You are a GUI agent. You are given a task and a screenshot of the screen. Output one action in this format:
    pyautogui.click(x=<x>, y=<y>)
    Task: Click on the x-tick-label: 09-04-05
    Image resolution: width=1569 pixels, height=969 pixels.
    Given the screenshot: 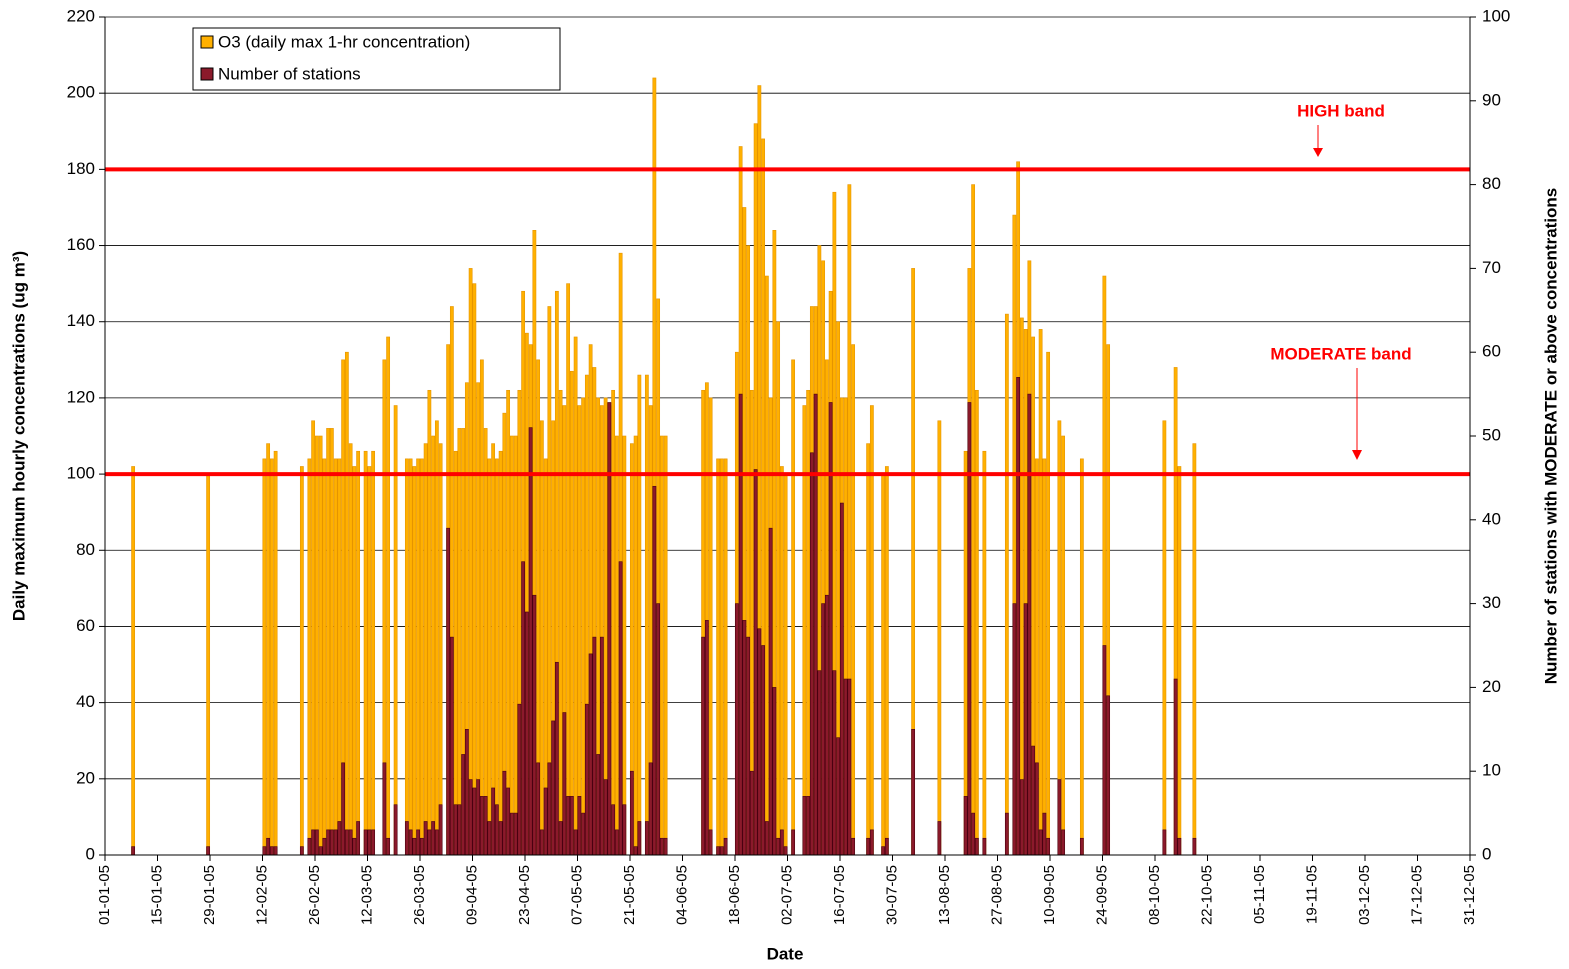 What is the action you would take?
    pyautogui.click(x=471, y=895)
    